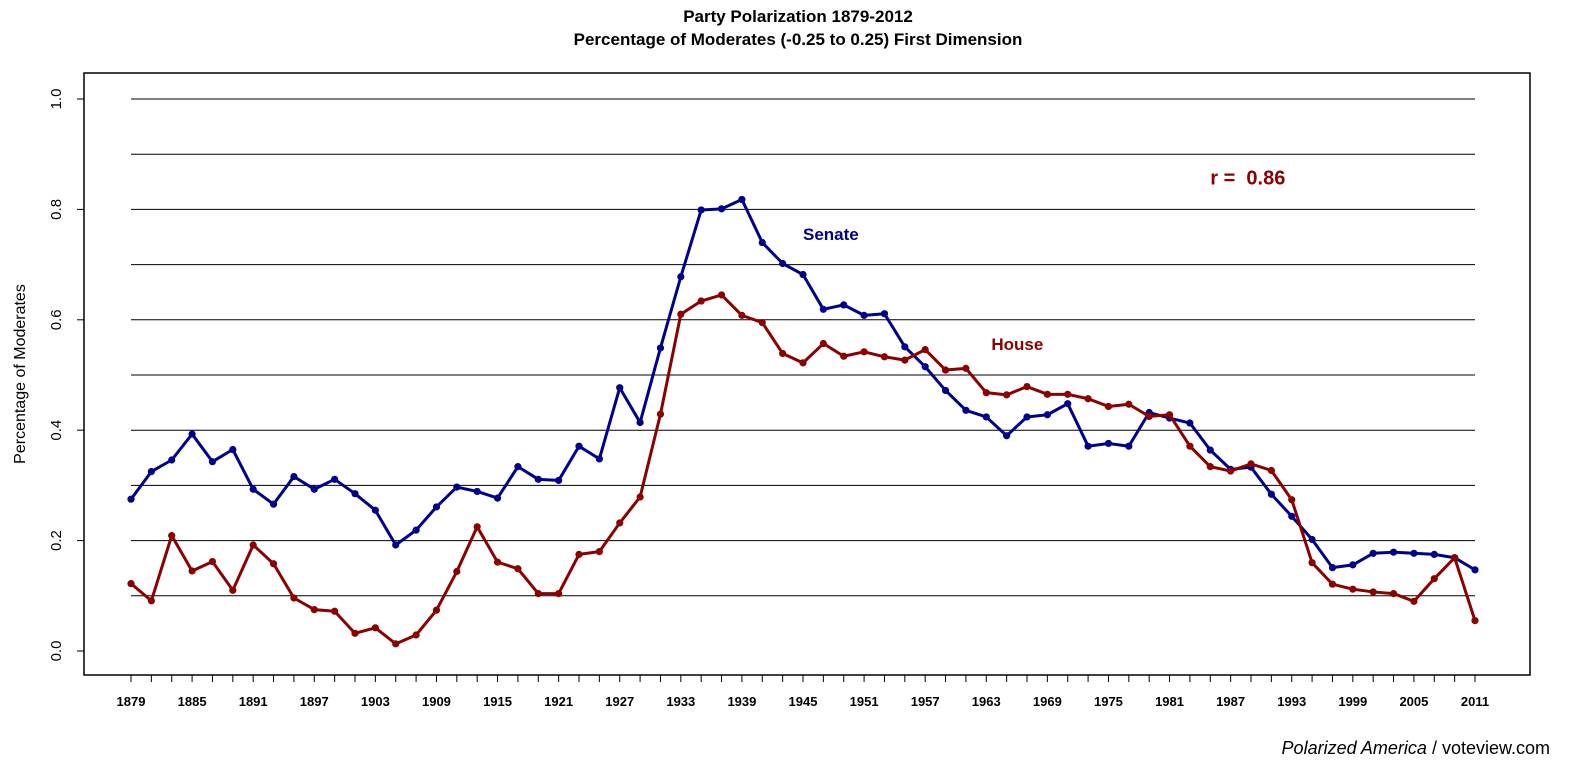  Describe the element at coordinates (131, 701) in the screenshot. I see `x-tick-label: 1879` at that location.